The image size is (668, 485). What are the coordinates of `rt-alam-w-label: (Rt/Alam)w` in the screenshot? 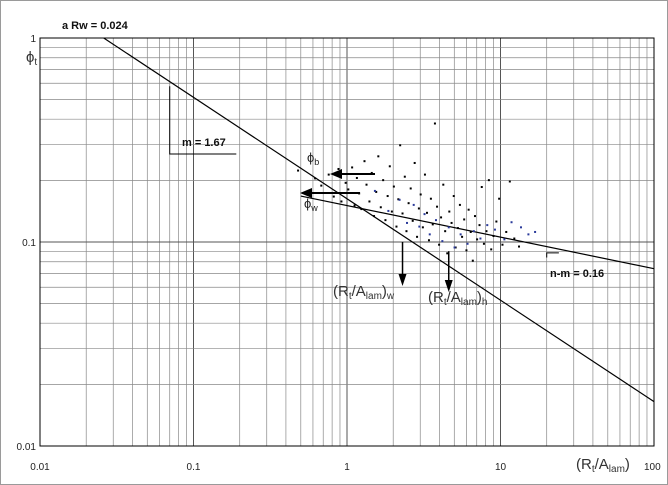 It's located at (364, 292).